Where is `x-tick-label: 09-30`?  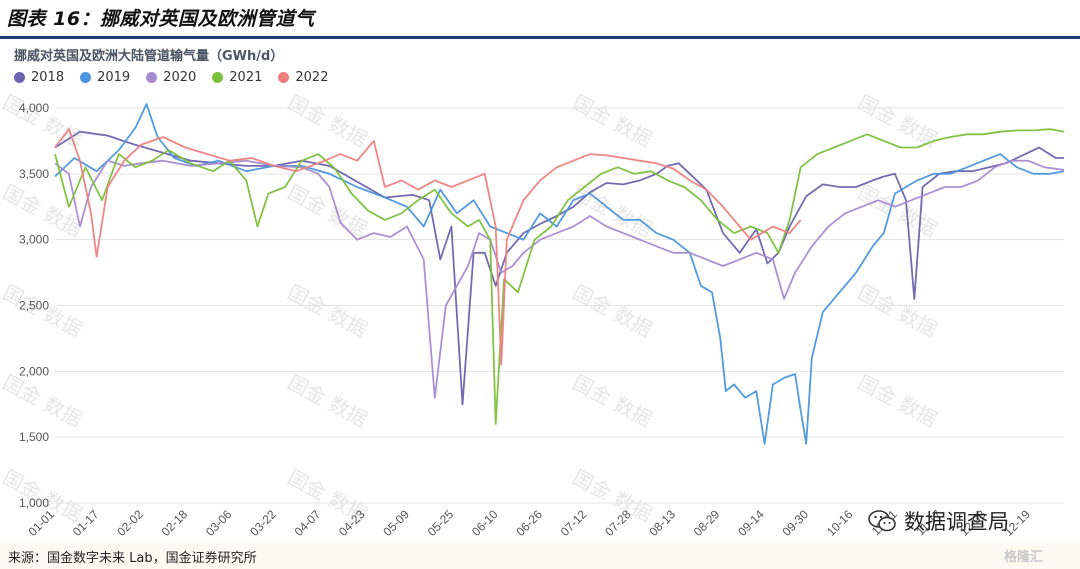 x-tick-label: 09-30 is located at coordinates (795, 523).